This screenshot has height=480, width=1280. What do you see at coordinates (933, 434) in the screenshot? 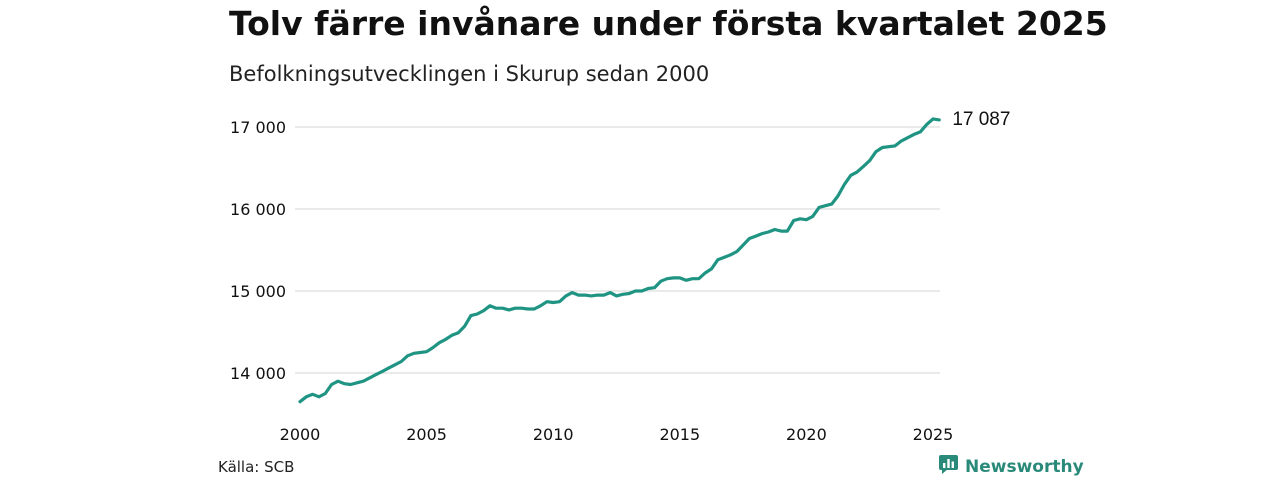
I see `x-tick-label: 2025` at bounding box center [933, 434].